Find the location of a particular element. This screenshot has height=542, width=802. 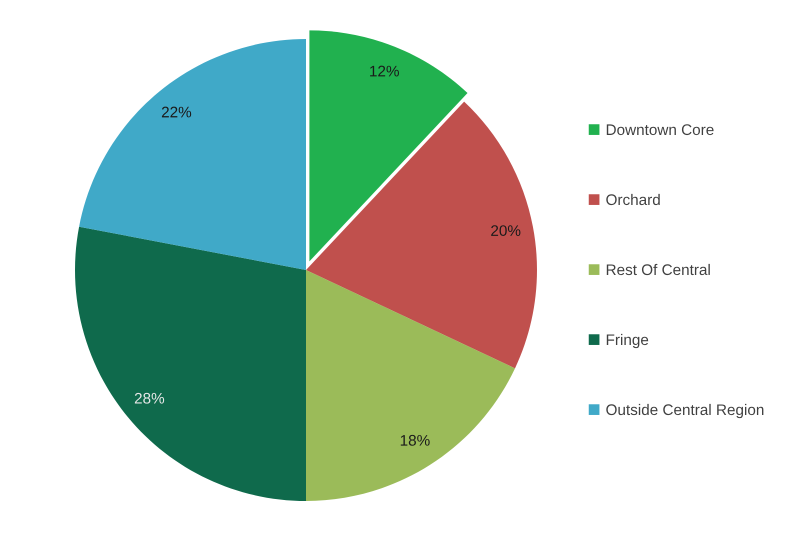

data-label: 12% is located at coordinates (384, 71).